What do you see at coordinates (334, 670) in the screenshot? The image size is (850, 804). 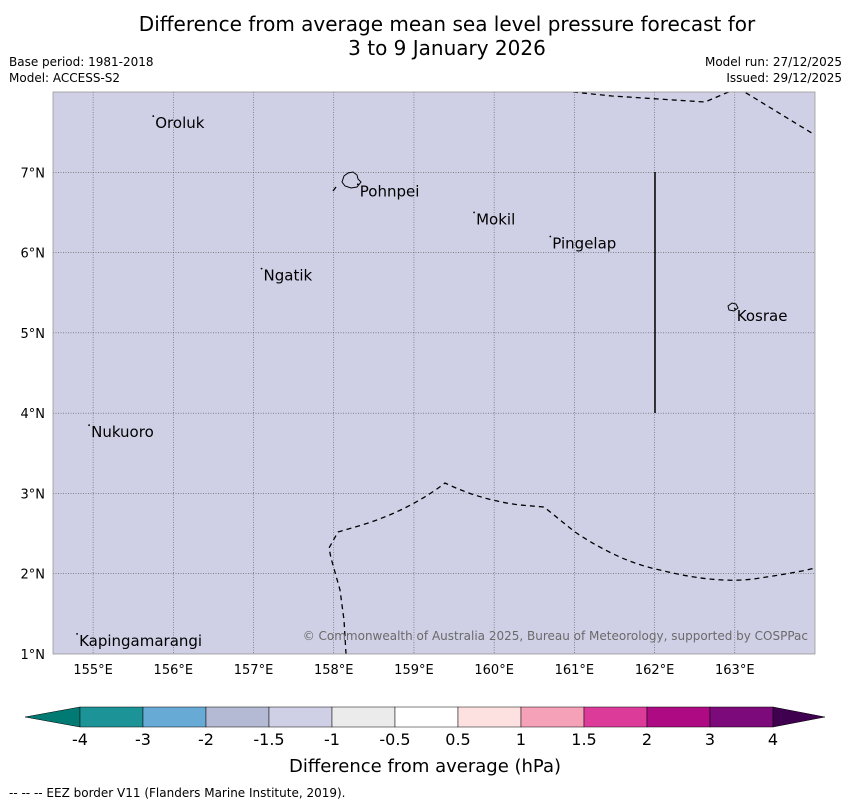 I see `longitude-tick-label: 158°E` at bounding box center [334, 670].